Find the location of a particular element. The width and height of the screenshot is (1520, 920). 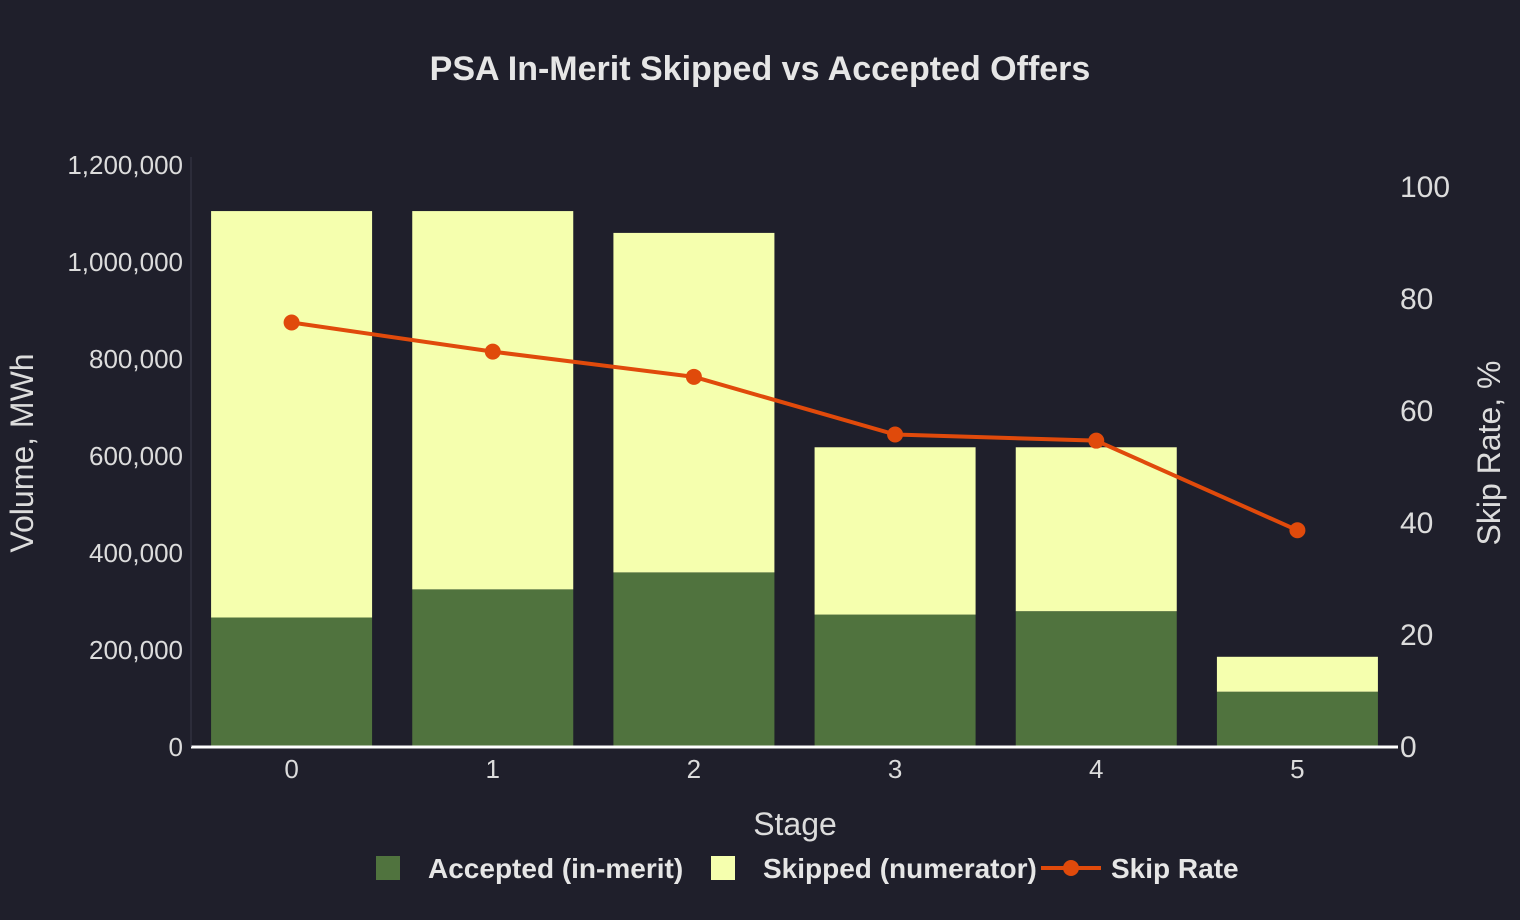

x-tick-label: 3 is located at coordinates (895, 769).